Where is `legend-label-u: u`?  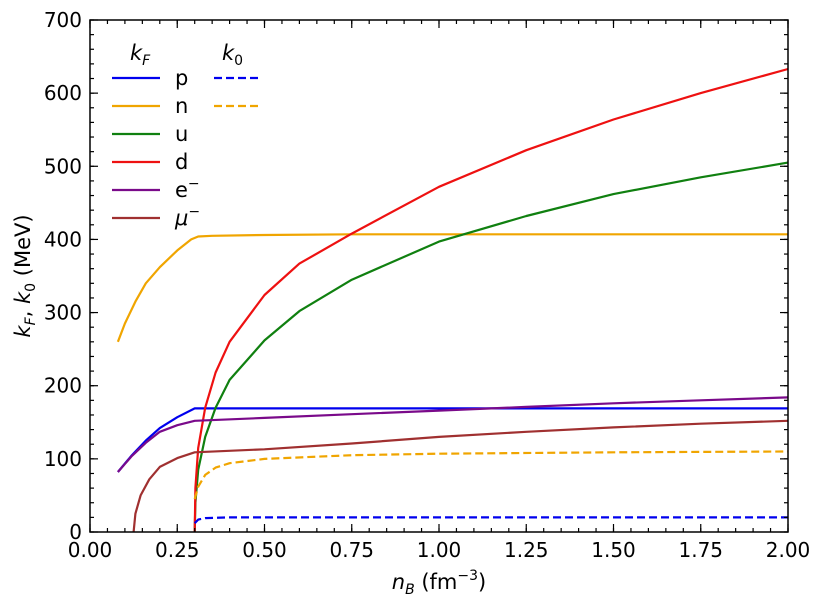
legend-label-u: u is located at coordinates (181, 134).